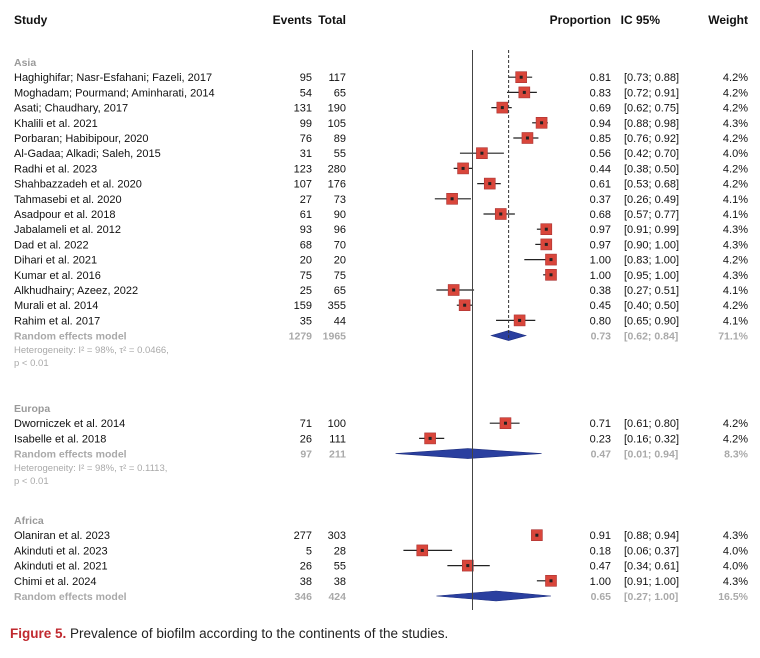 The width and height of the screenshot is (760, 658). What do you see at coordinates (62, 536) in the screenshot?
I see `study-name: Olaniran et al. 2023` at bounding box center [62, 536].